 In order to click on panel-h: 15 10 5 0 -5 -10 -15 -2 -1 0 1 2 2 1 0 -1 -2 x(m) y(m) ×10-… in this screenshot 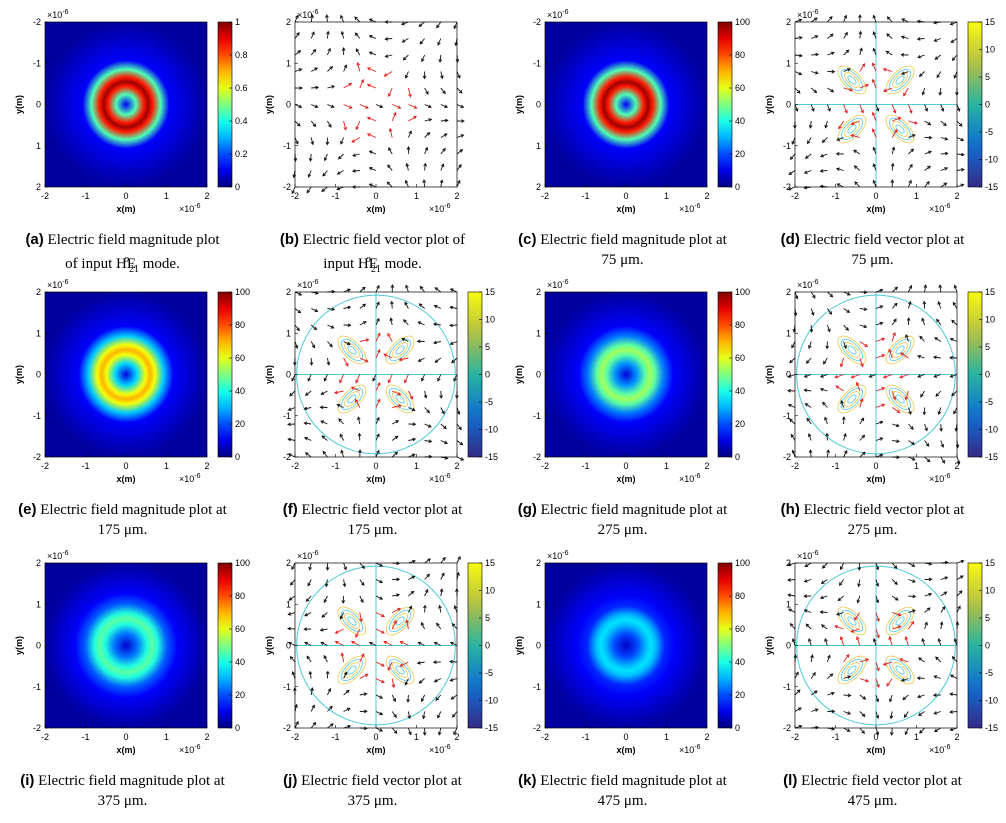, I will do `click(874, 404)`.